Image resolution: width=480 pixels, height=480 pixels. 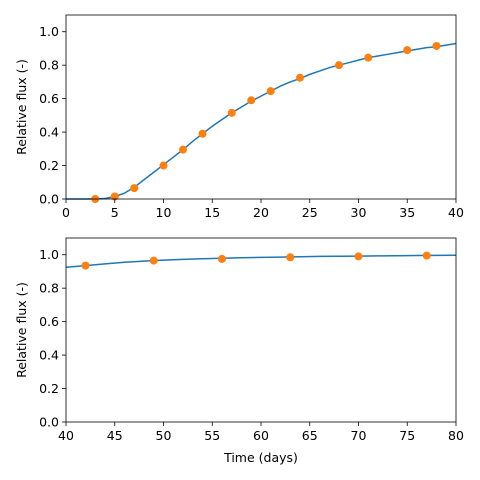 What do you see at coordinates (260, 457) in the screenshot?
I see `x-axis-label: Time (days)` at bounding box center [260, 457].